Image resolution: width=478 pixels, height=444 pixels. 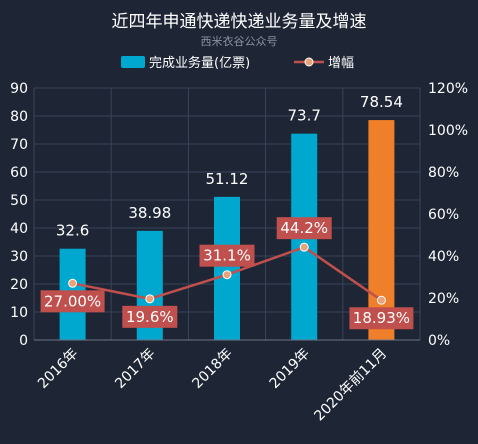 I want to click on legend-bar-swatch, so click(x=133, y=62).